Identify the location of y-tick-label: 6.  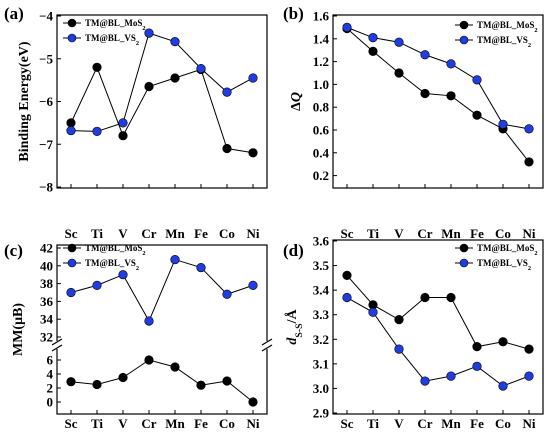
(50, 360).